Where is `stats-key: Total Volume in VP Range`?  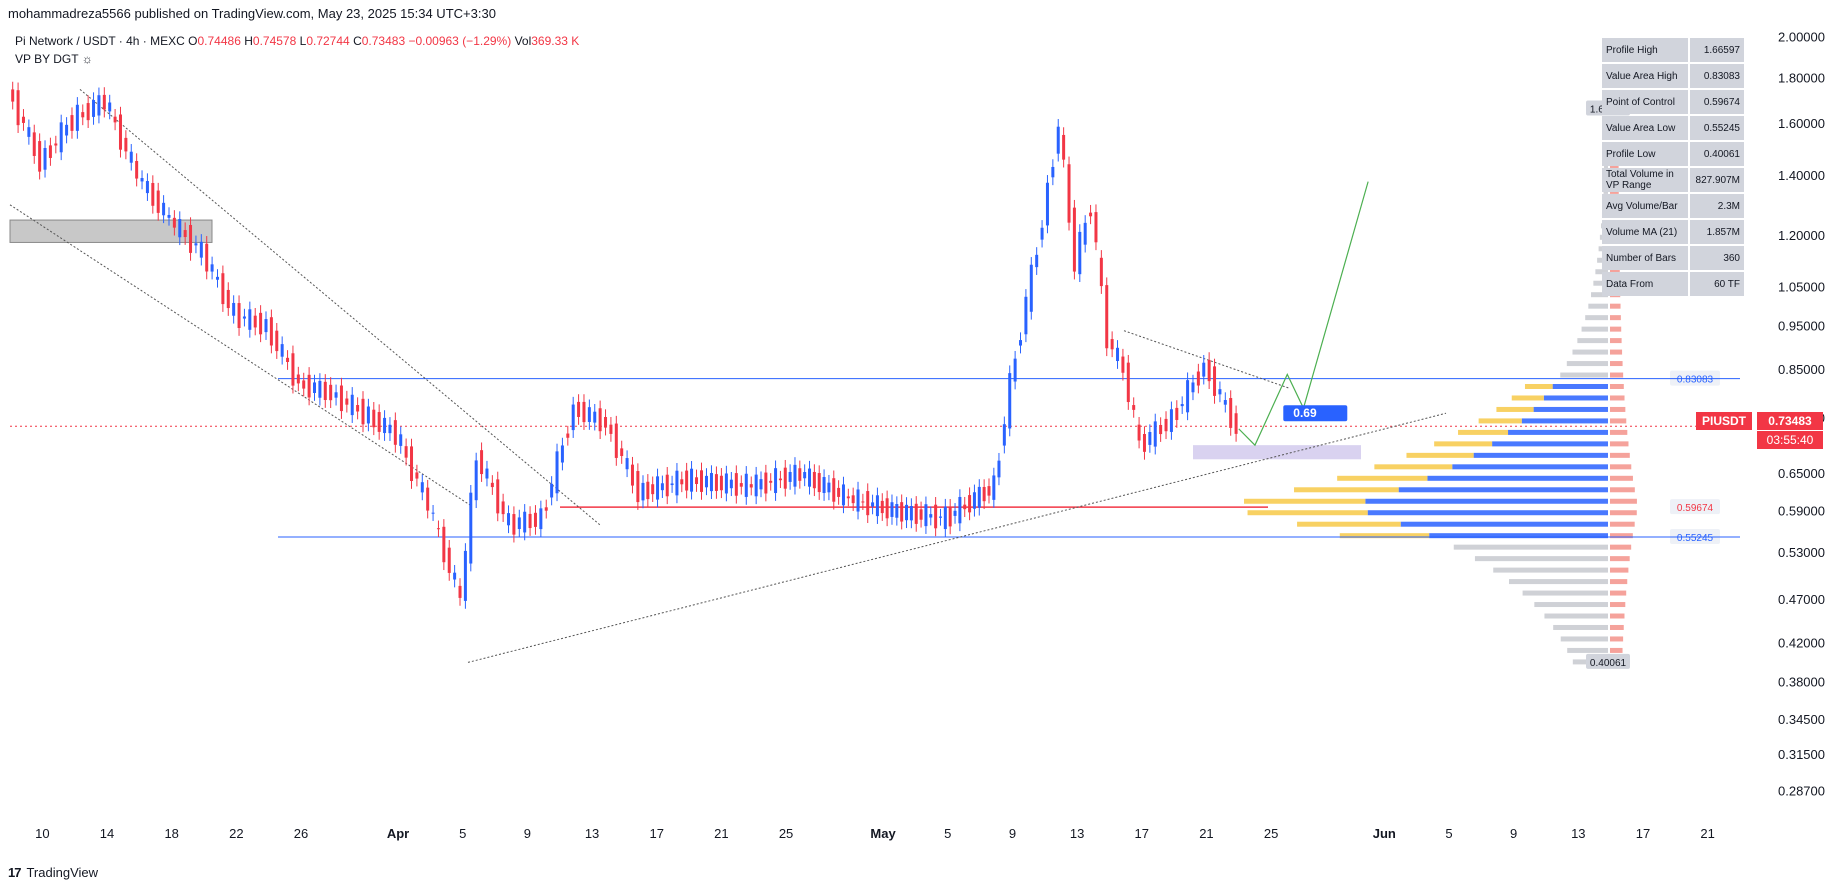
stats-key: Total Volume in VP Range is located at coordinates (1645, 180).